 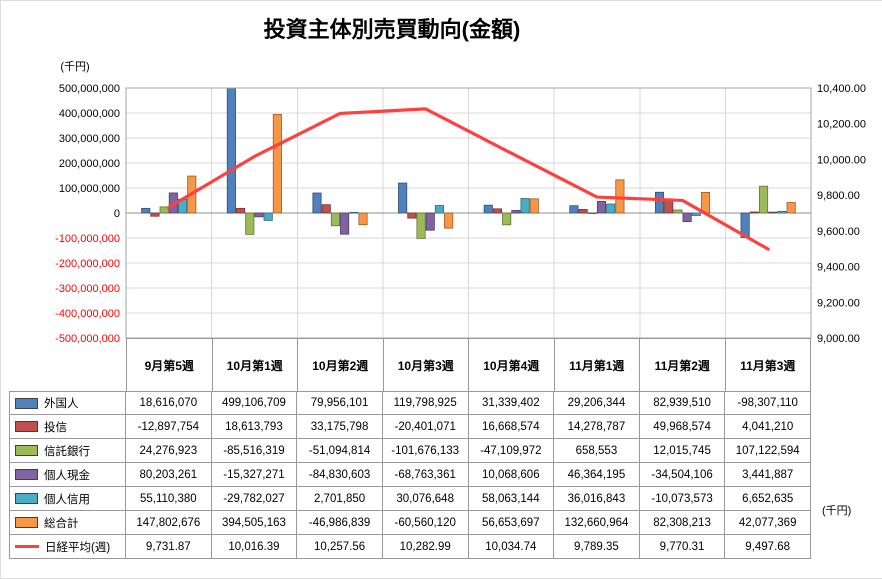 What do you see at coordinates (169, 499) in the screenshot?
I see `table-value-cell: 55,110,380` at bounding box center [169, 499].